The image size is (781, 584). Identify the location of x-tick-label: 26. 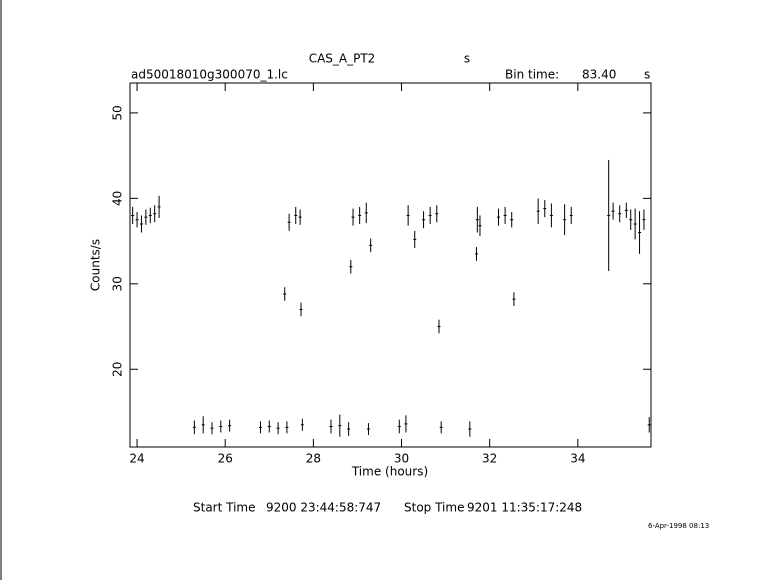
(225, 459).